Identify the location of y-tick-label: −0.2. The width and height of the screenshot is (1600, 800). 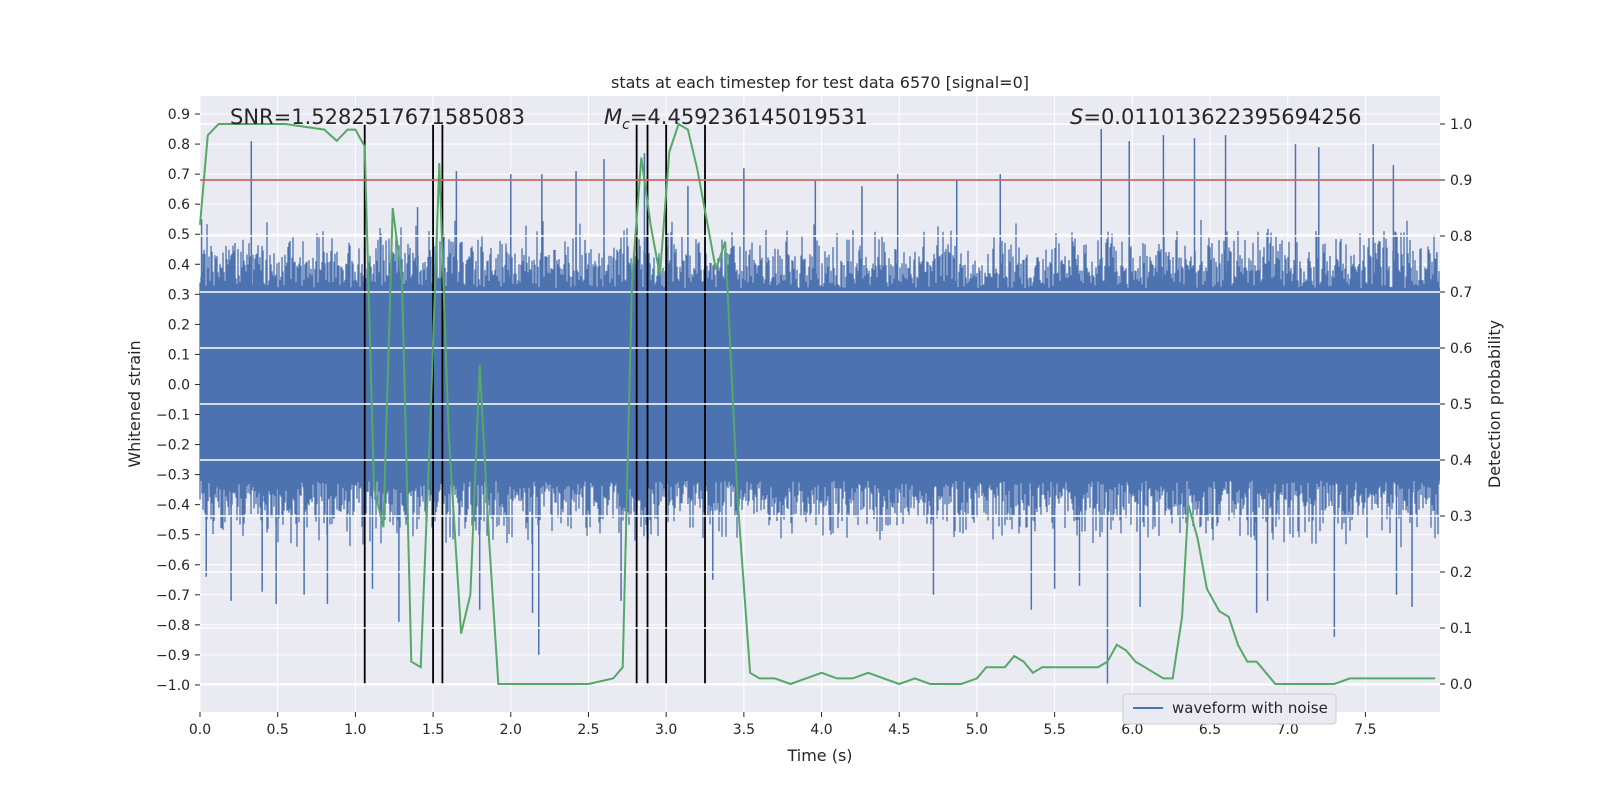
(173, 446).